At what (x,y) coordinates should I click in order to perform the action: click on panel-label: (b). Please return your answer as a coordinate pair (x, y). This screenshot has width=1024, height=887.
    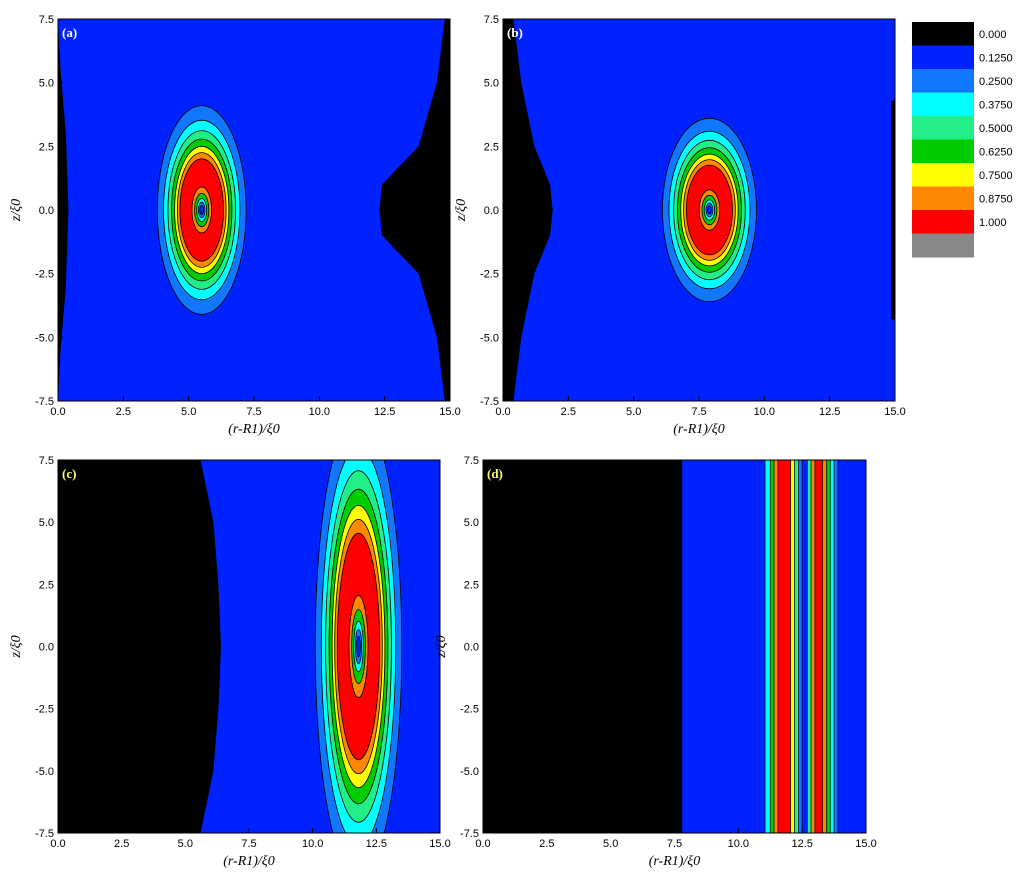
    Looking at the image, I should click on (515, 32).